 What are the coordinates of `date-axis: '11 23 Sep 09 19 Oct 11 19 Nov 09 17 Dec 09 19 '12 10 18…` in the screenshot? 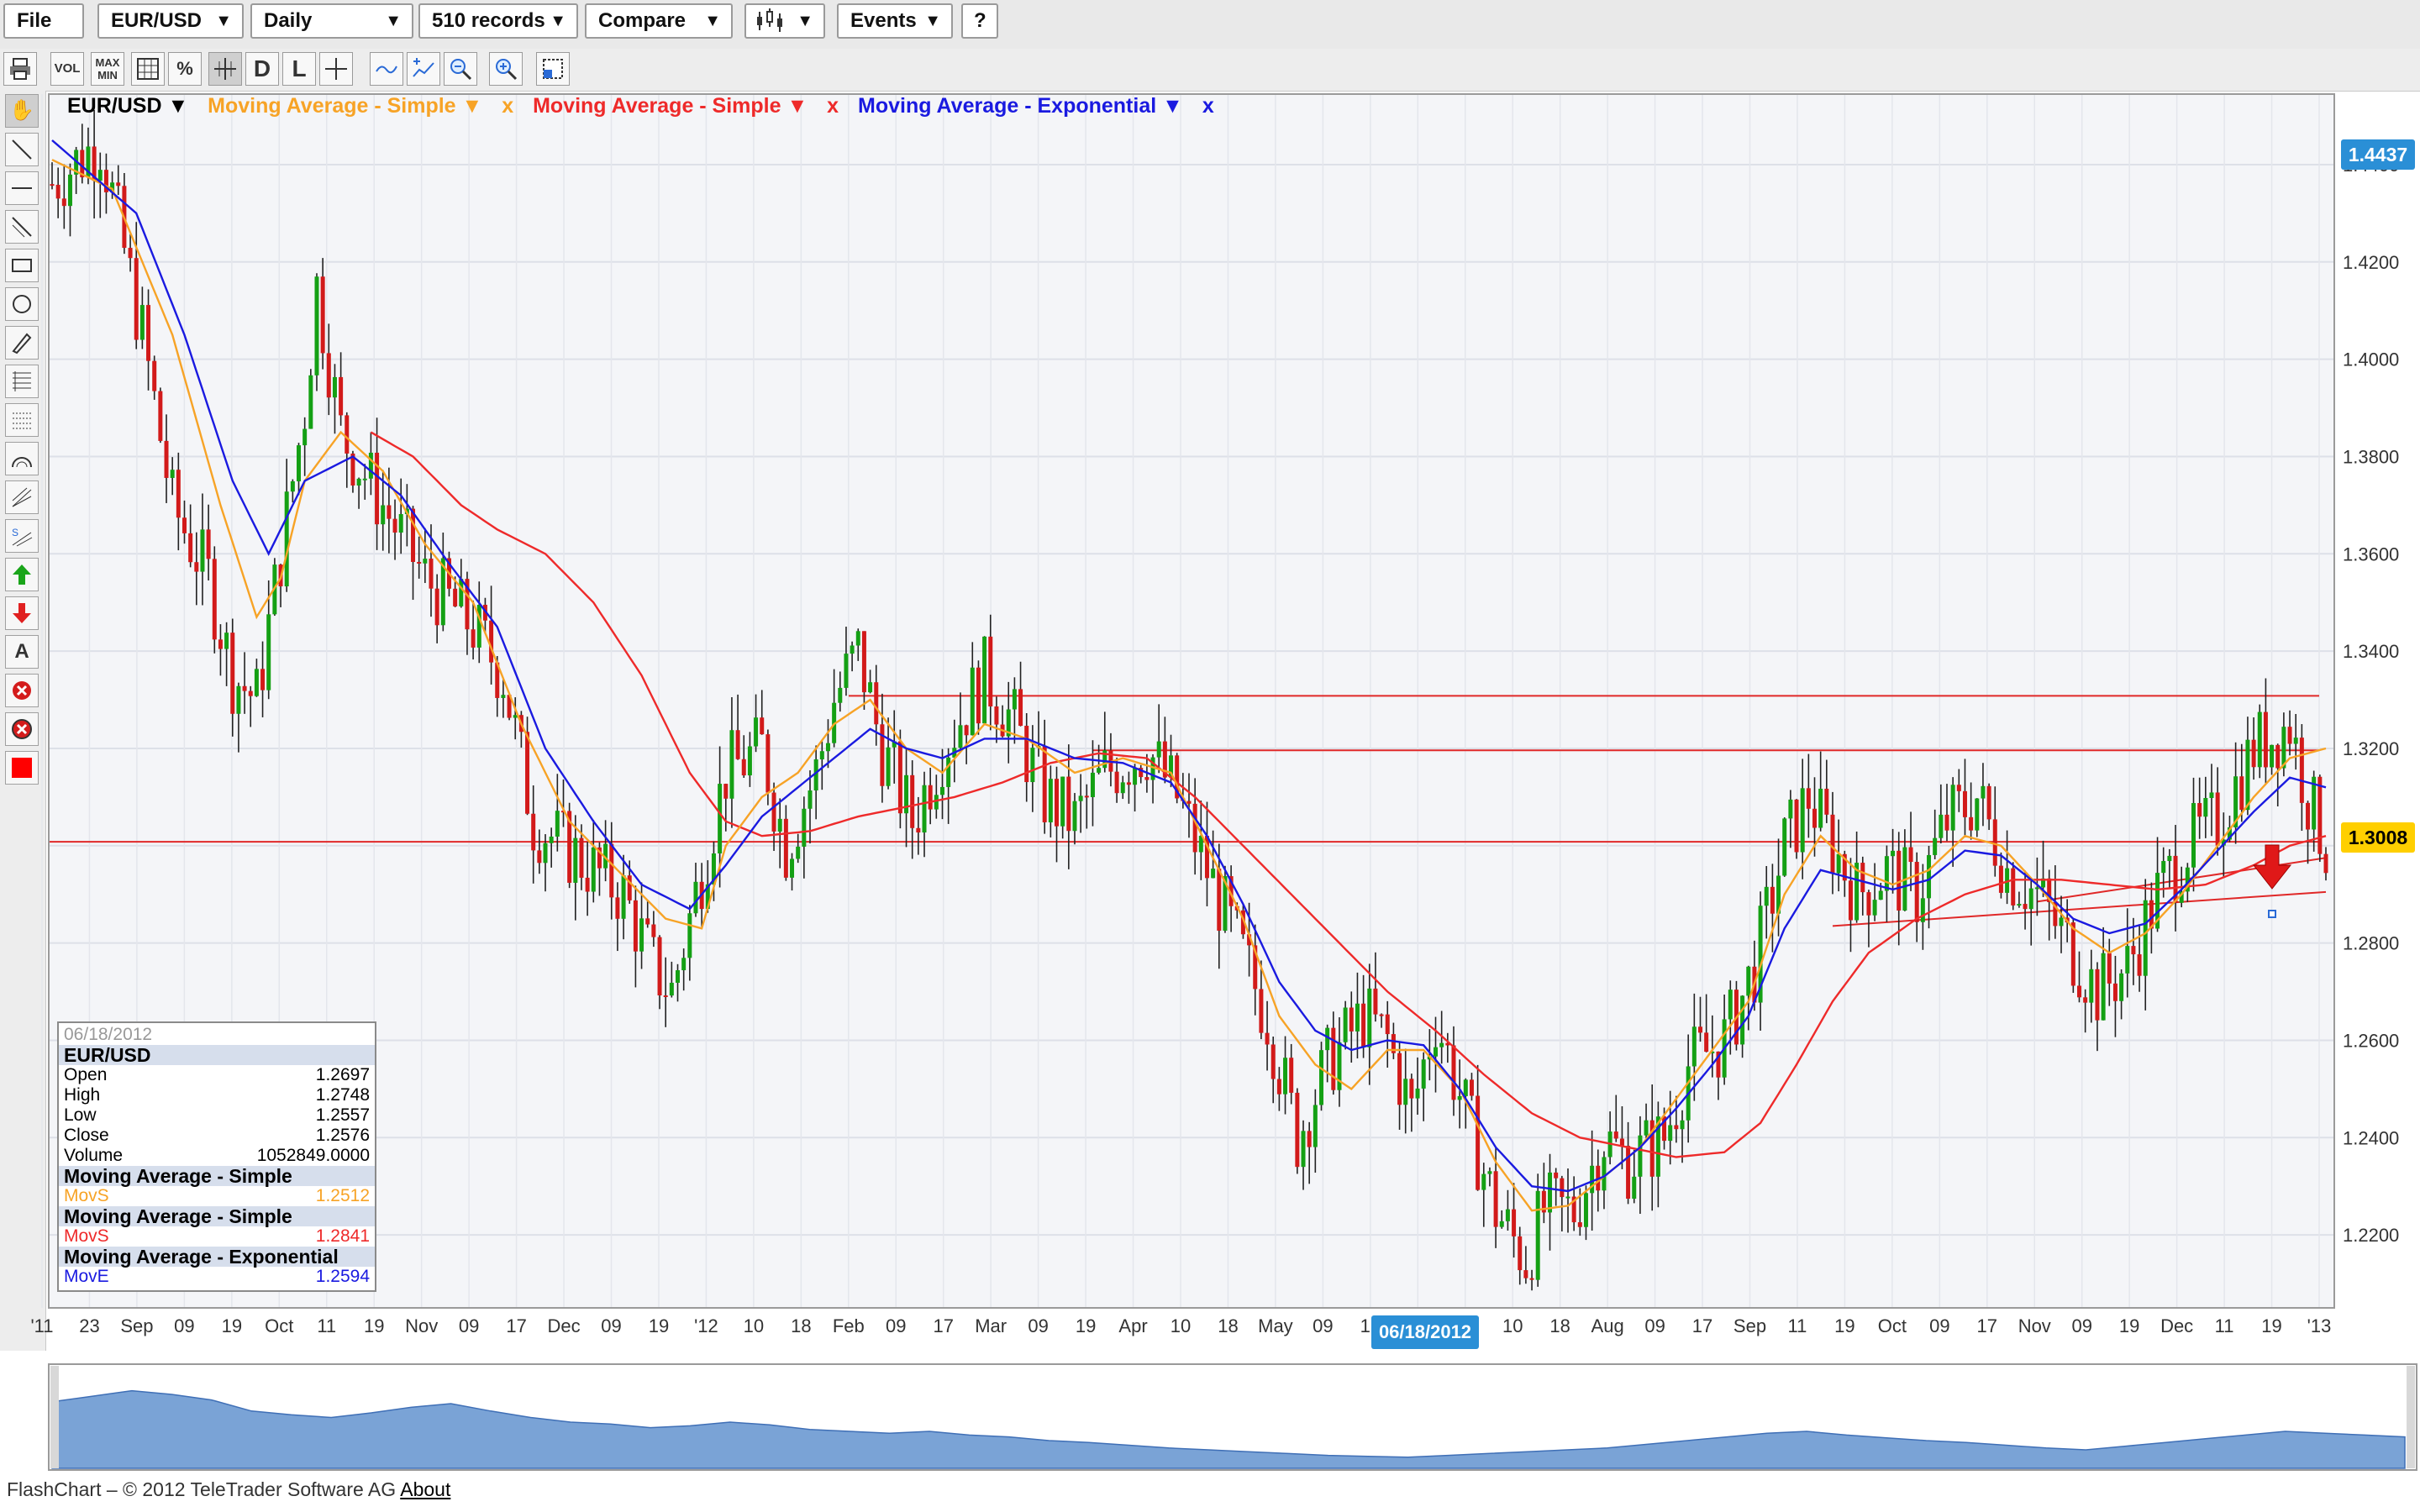 It's located at (1180, 1325).